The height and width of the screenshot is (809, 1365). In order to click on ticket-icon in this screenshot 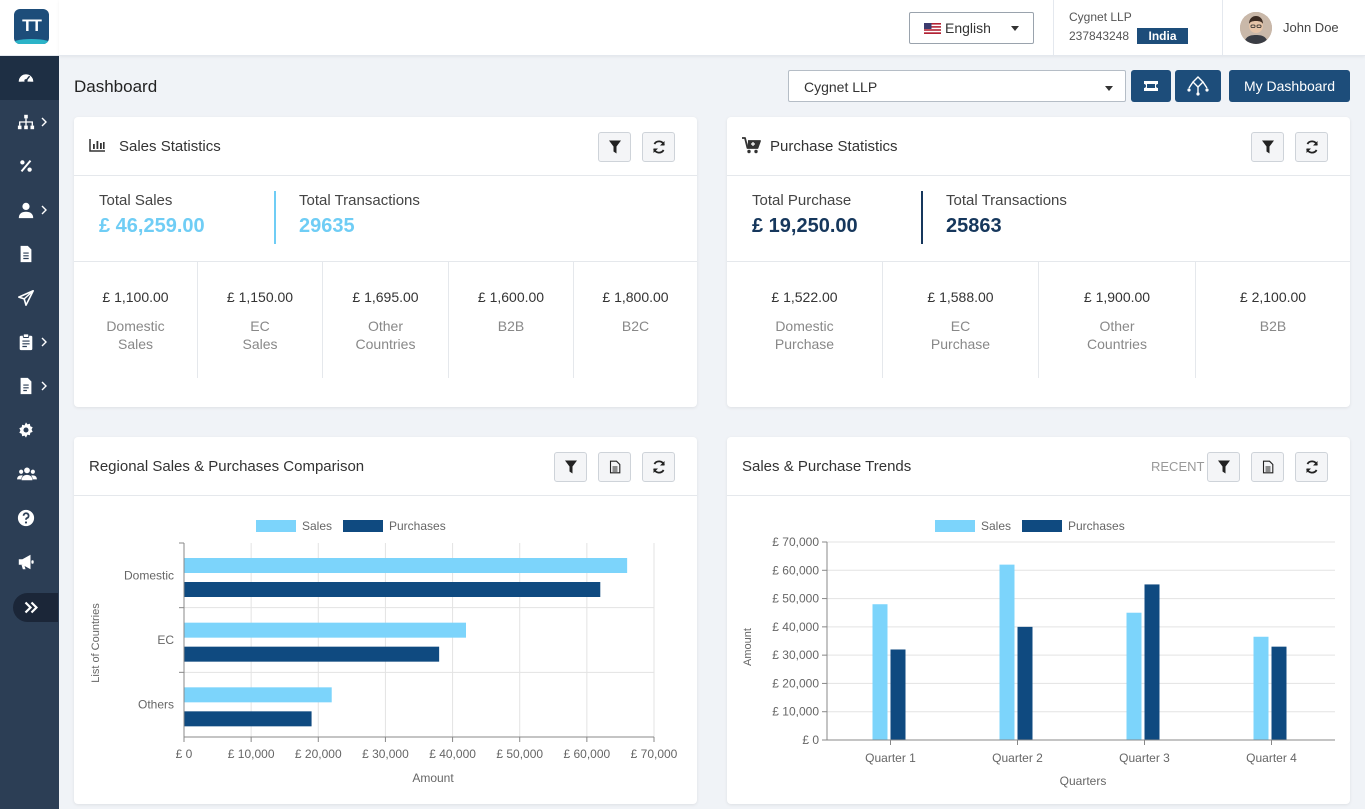, I will do `click(1151, 86)`.